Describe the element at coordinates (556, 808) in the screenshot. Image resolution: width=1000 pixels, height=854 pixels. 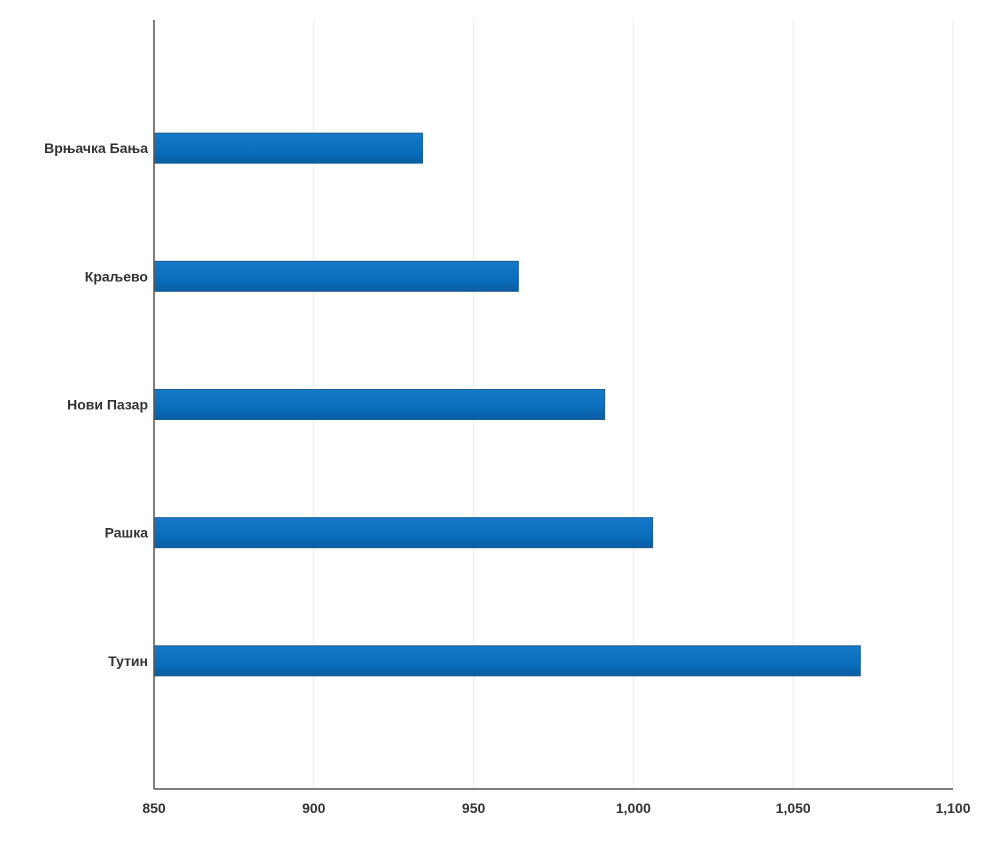
I see `x-tick-labels: 850 900 950 1,000 1,050 1,100` at that location.